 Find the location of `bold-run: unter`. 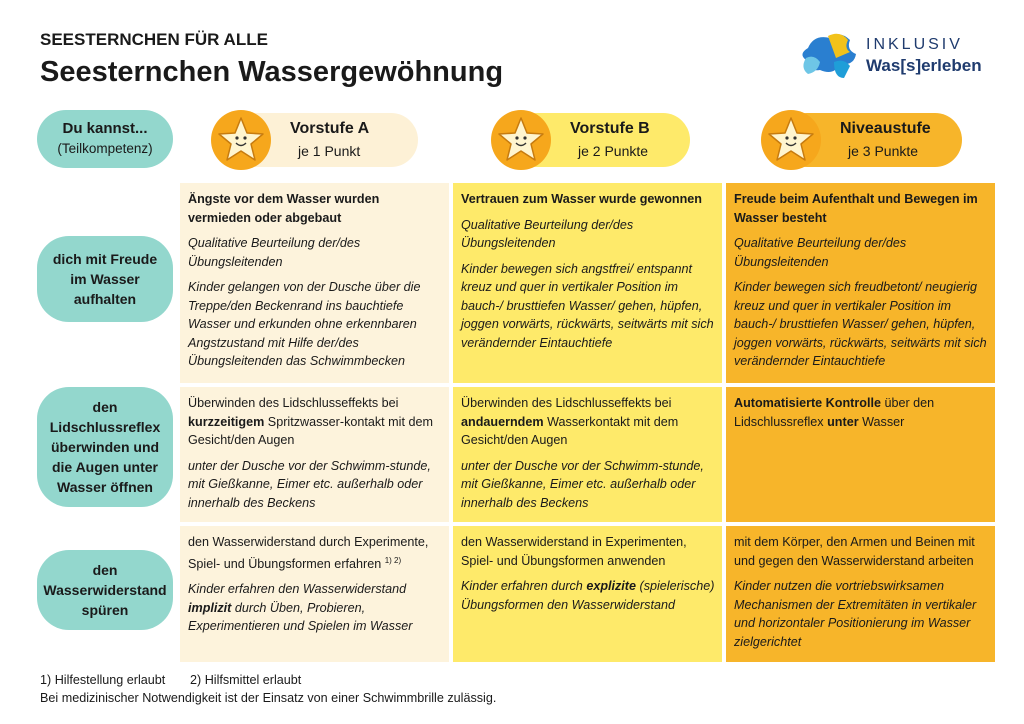

bold-run: unter is located at coordinates (843, 421).